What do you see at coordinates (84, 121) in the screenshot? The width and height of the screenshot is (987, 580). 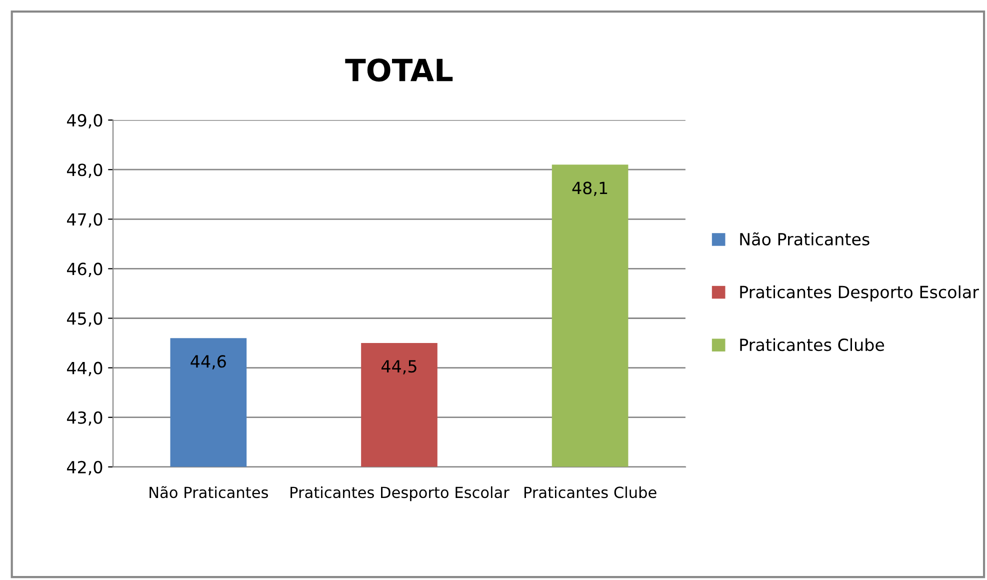 I see `y-tick-label: 49,0` at bounding box center [84, 121].